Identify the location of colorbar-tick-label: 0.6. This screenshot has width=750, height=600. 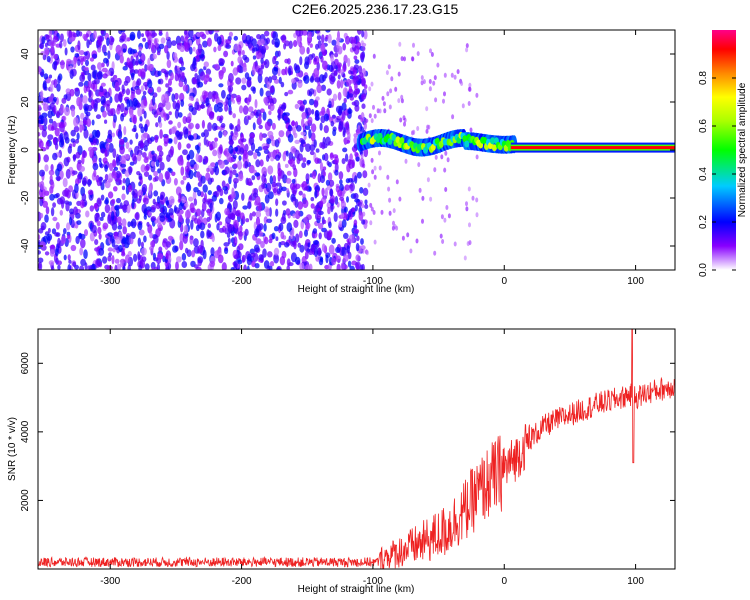
(703, 126).